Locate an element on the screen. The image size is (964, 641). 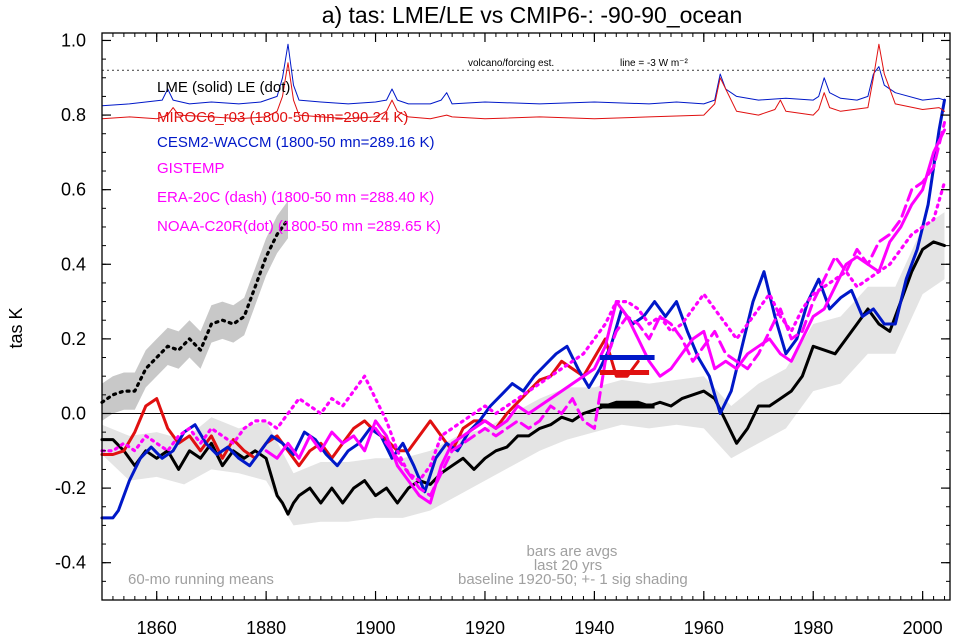
legend-entry-lme: LME (solid) LE (dot) is located at coordinates (223, 87).